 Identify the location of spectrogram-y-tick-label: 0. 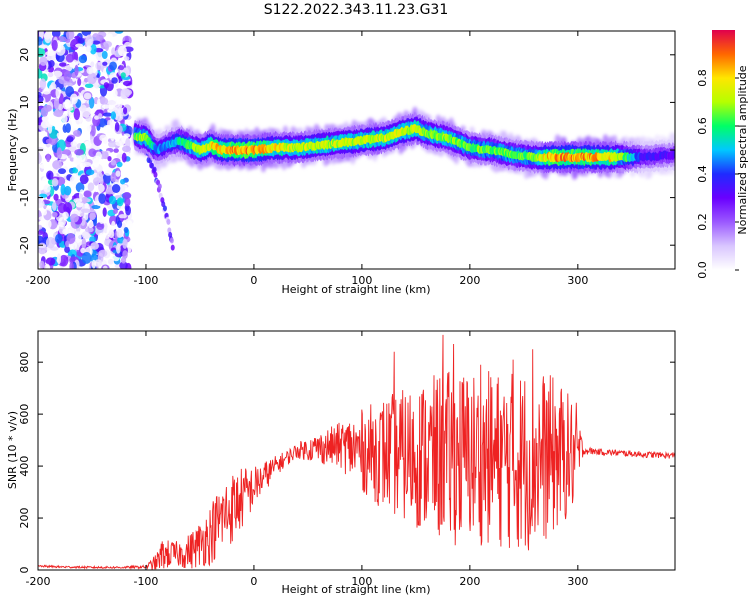
(24, 150).